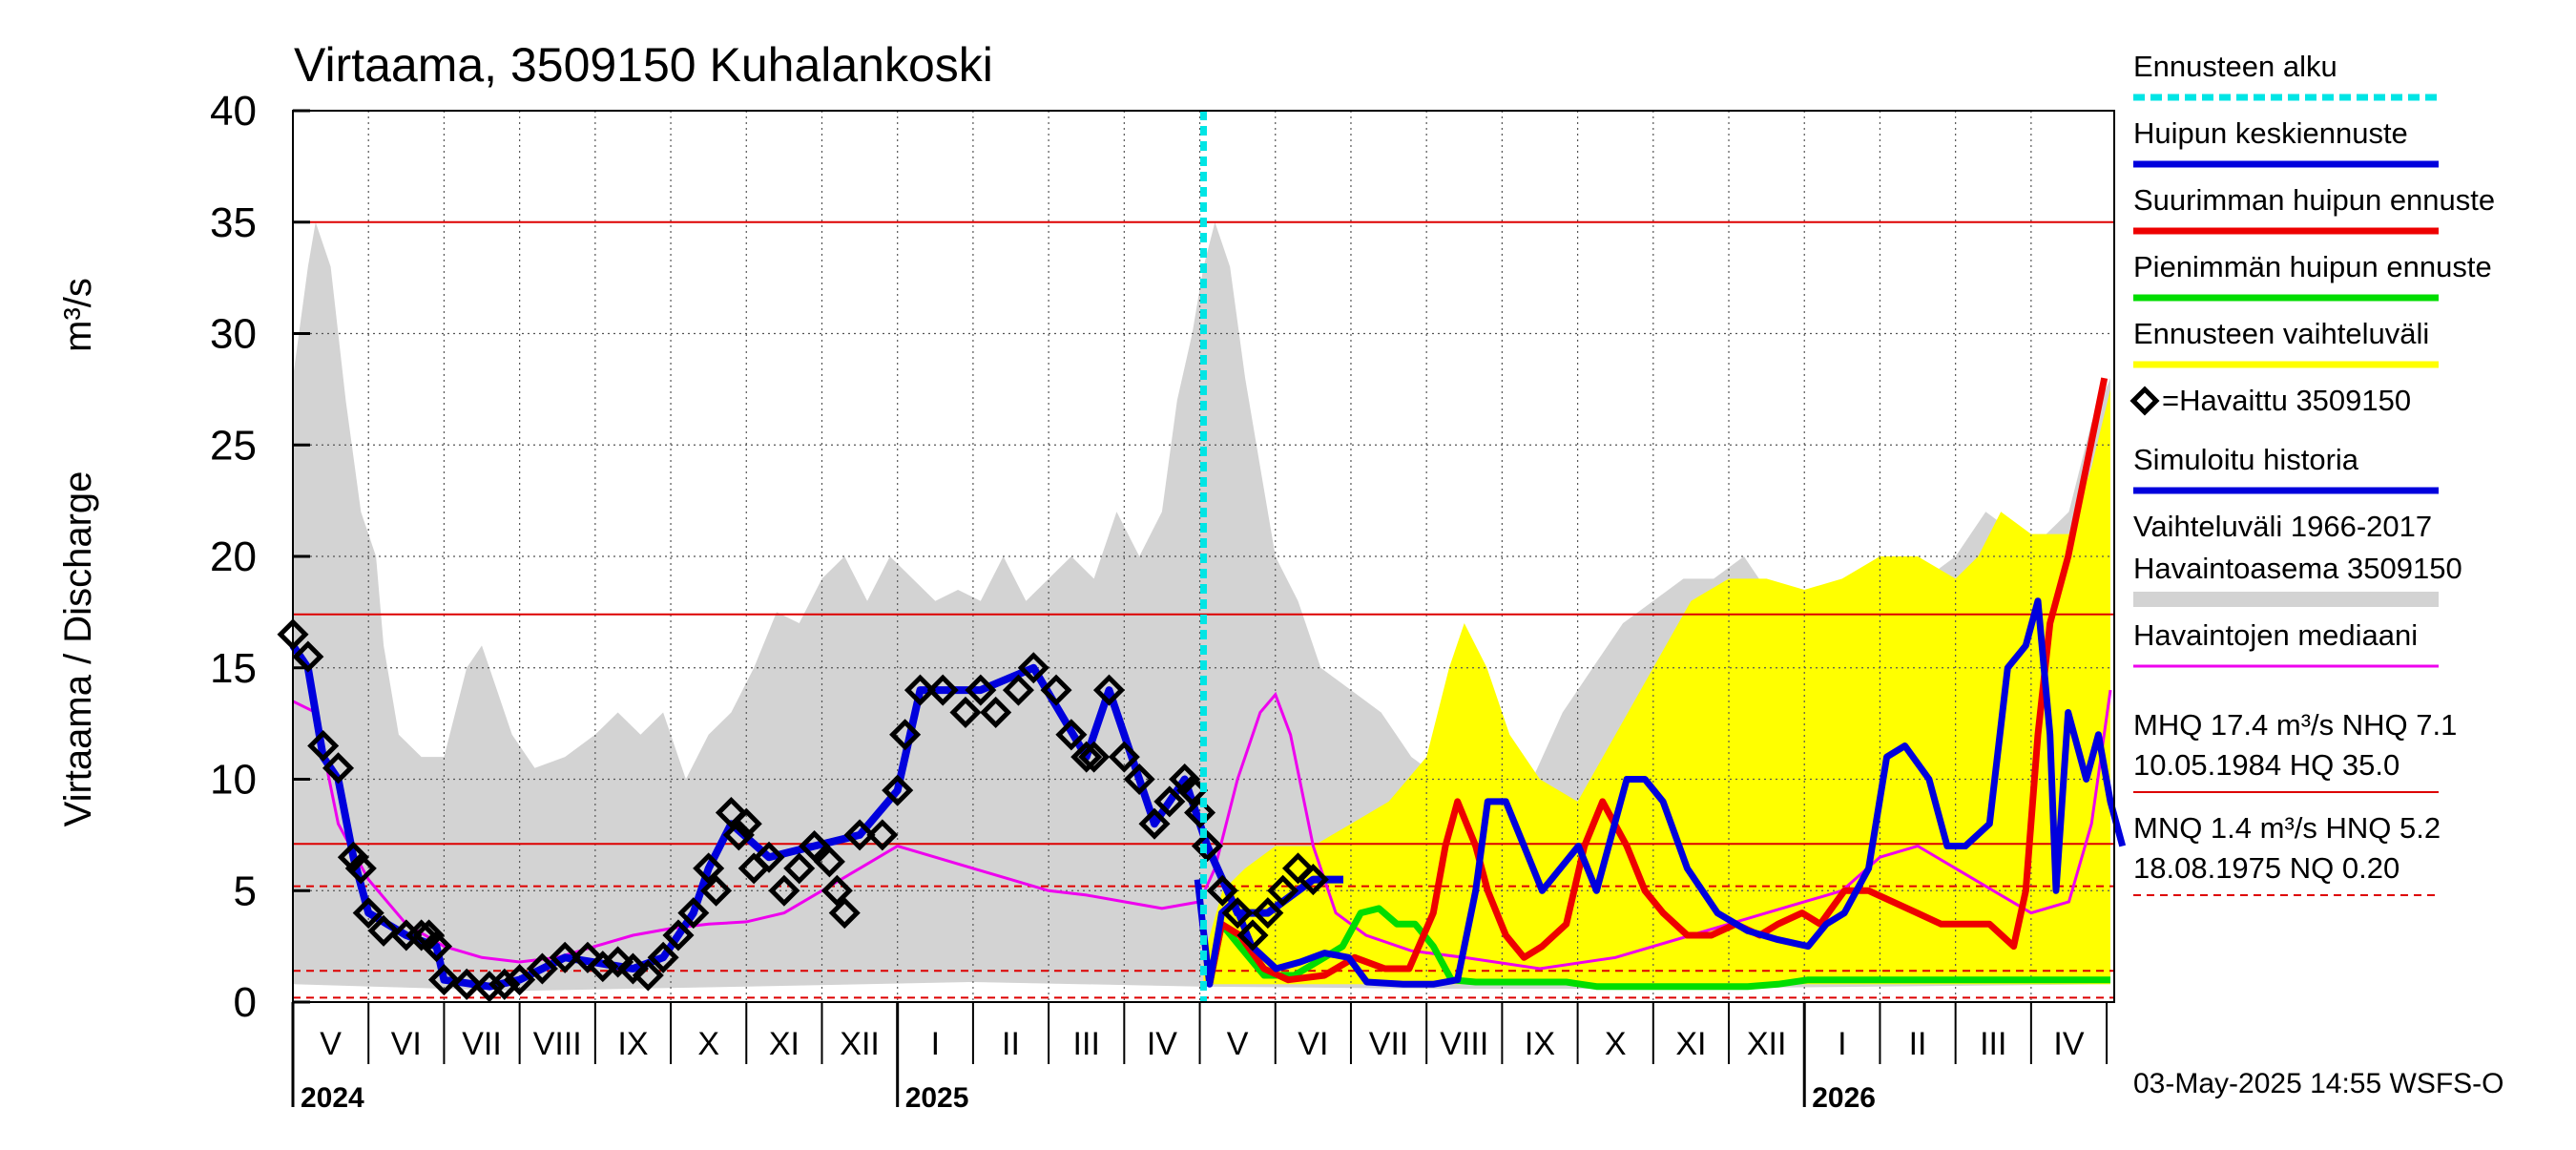  What do you see at coordinates (2297, 568) in the screenshot?
I see `legend-label-hist-range-station: Havaintoasema 3509150` at bounding box center [2297, 568].